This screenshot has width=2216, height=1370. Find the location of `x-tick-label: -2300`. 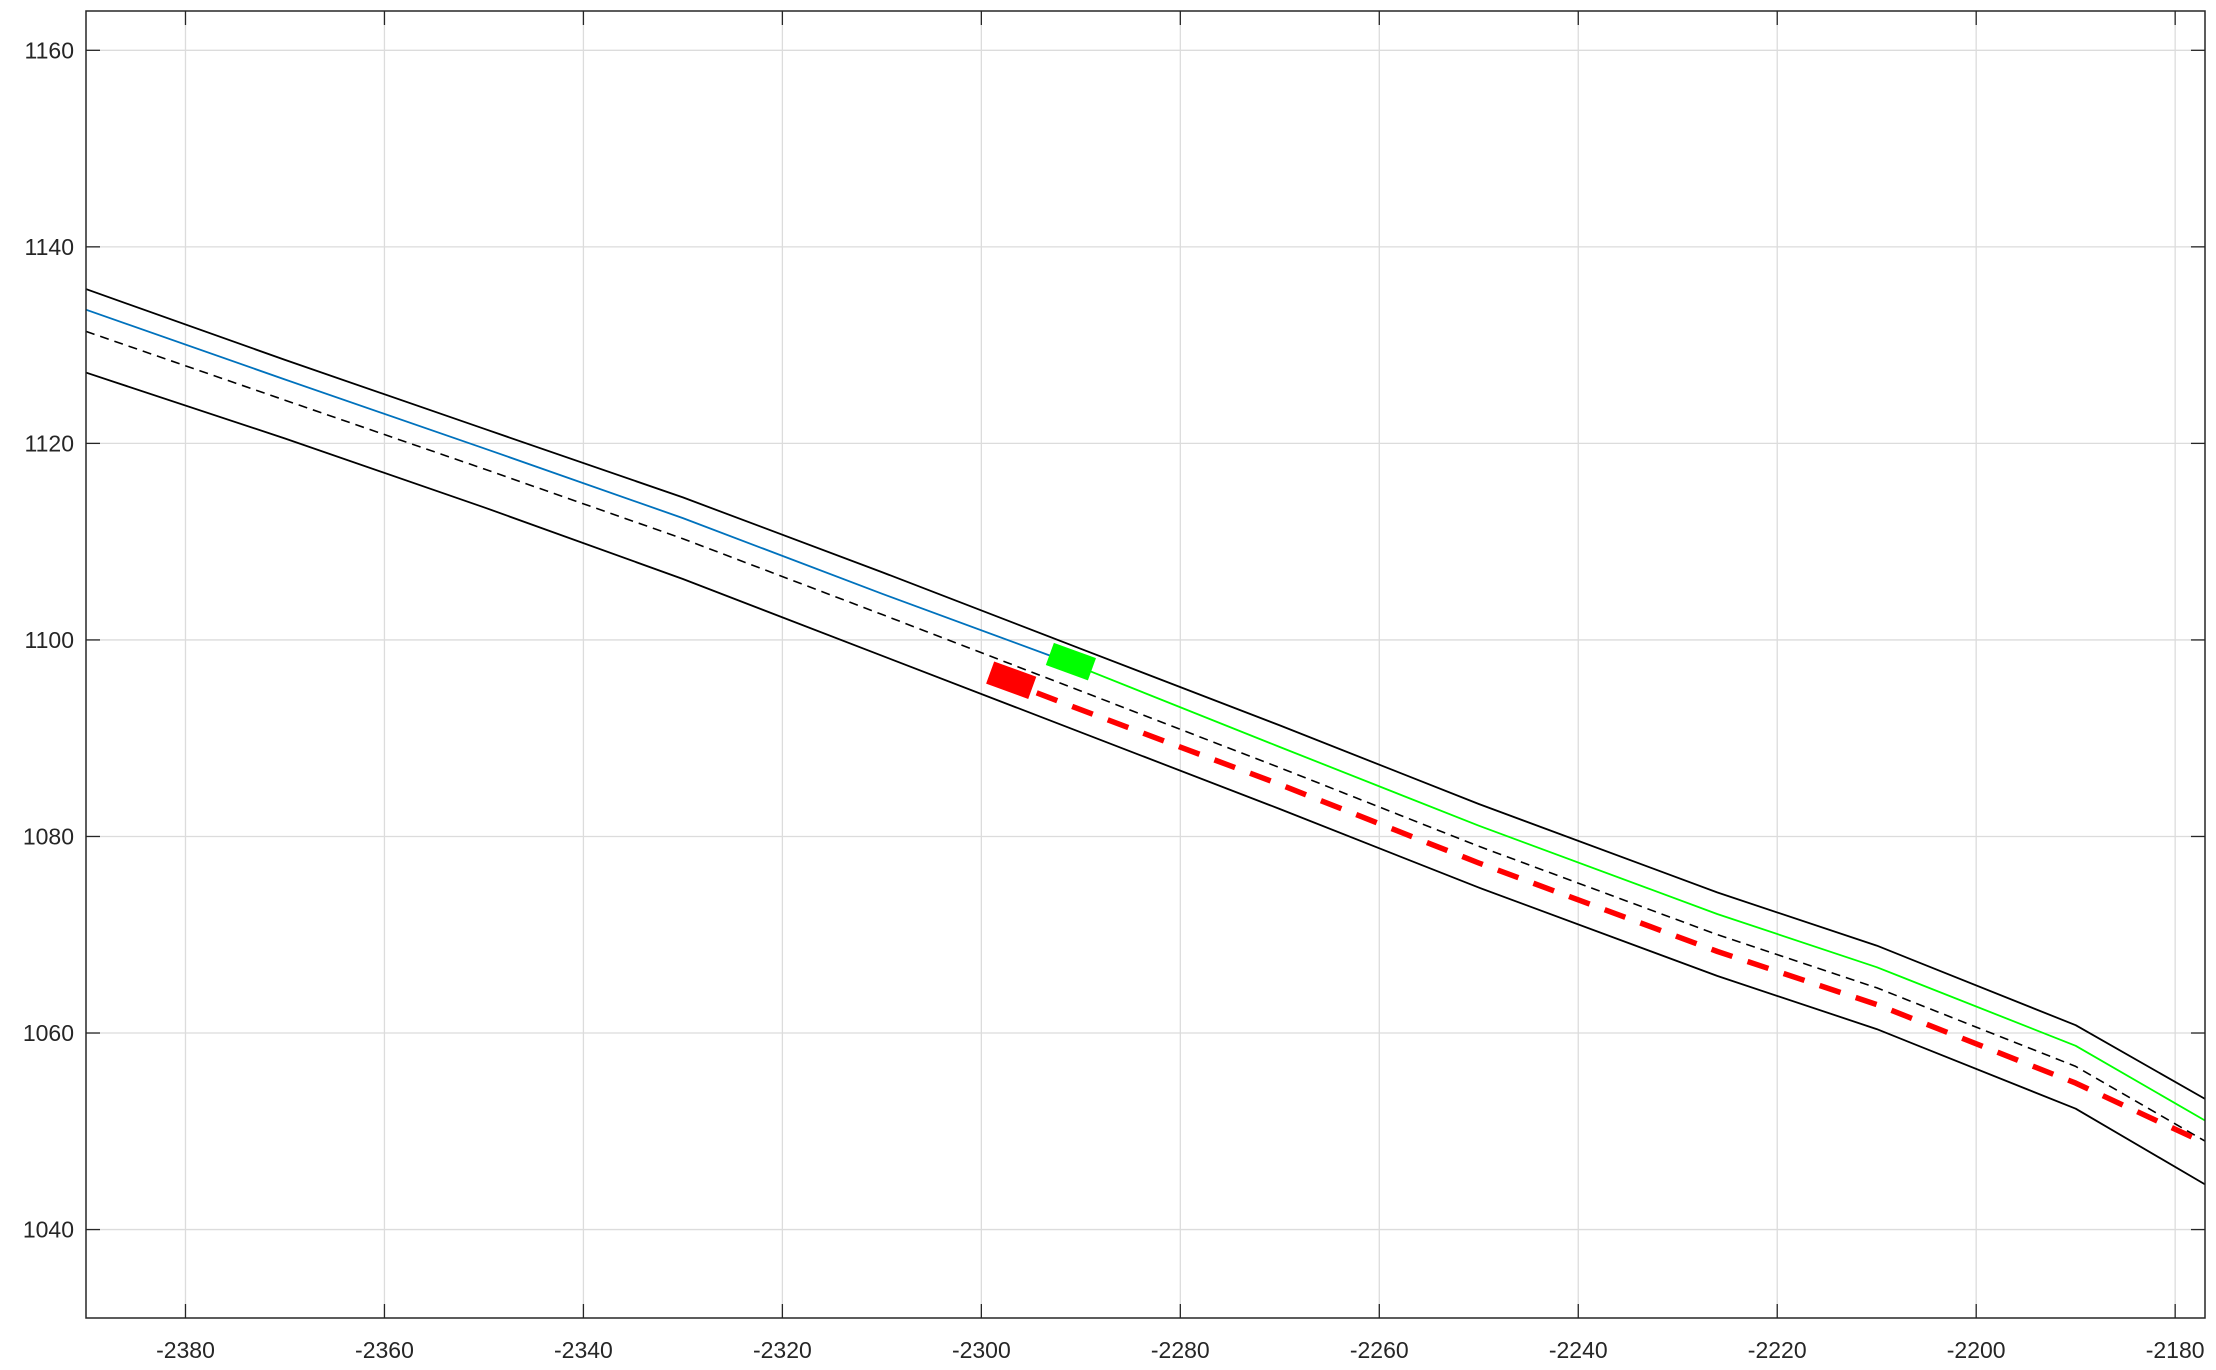

x-tick-label: -2300 is located at coordinates (981, 1350).